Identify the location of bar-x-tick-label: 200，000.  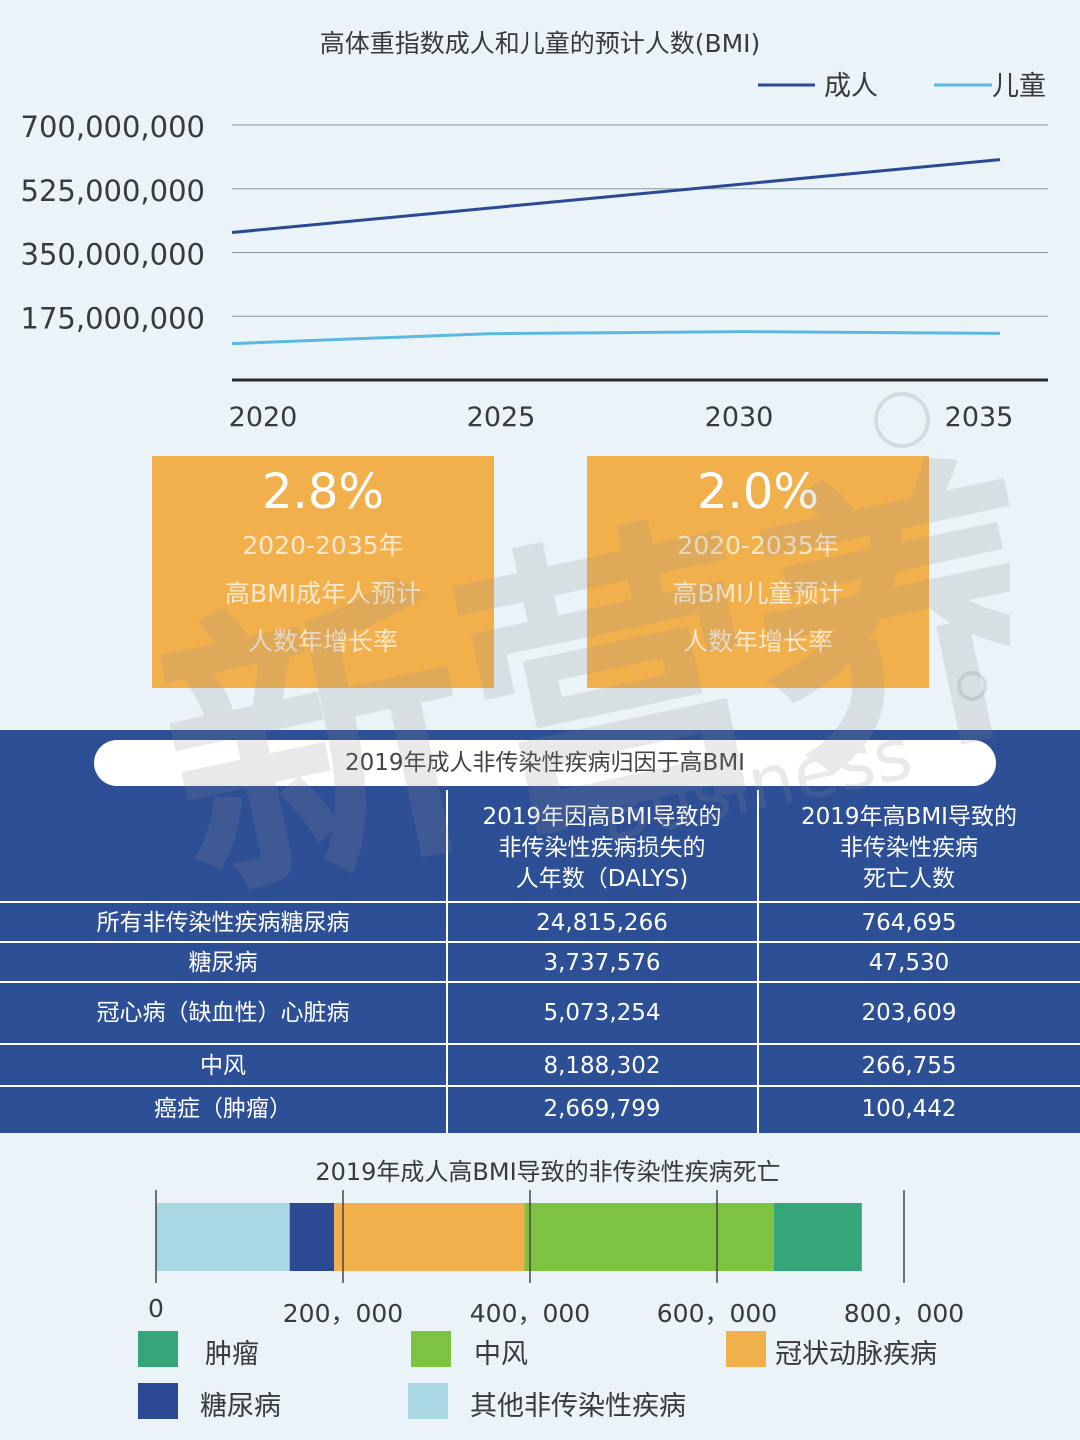
(343, 1313).